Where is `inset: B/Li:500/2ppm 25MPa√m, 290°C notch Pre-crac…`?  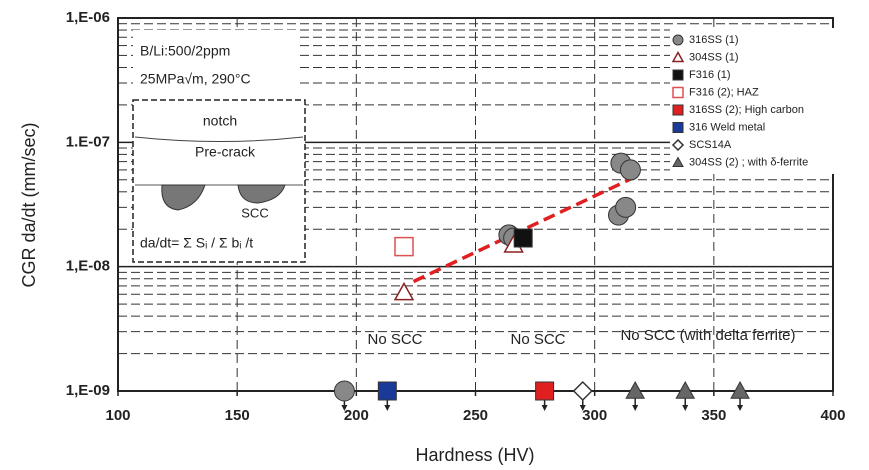
inset: B/Li:500/2ppm 25MPa√m, 290°C notch Pre-crac… is located at coordinates (219, 146).